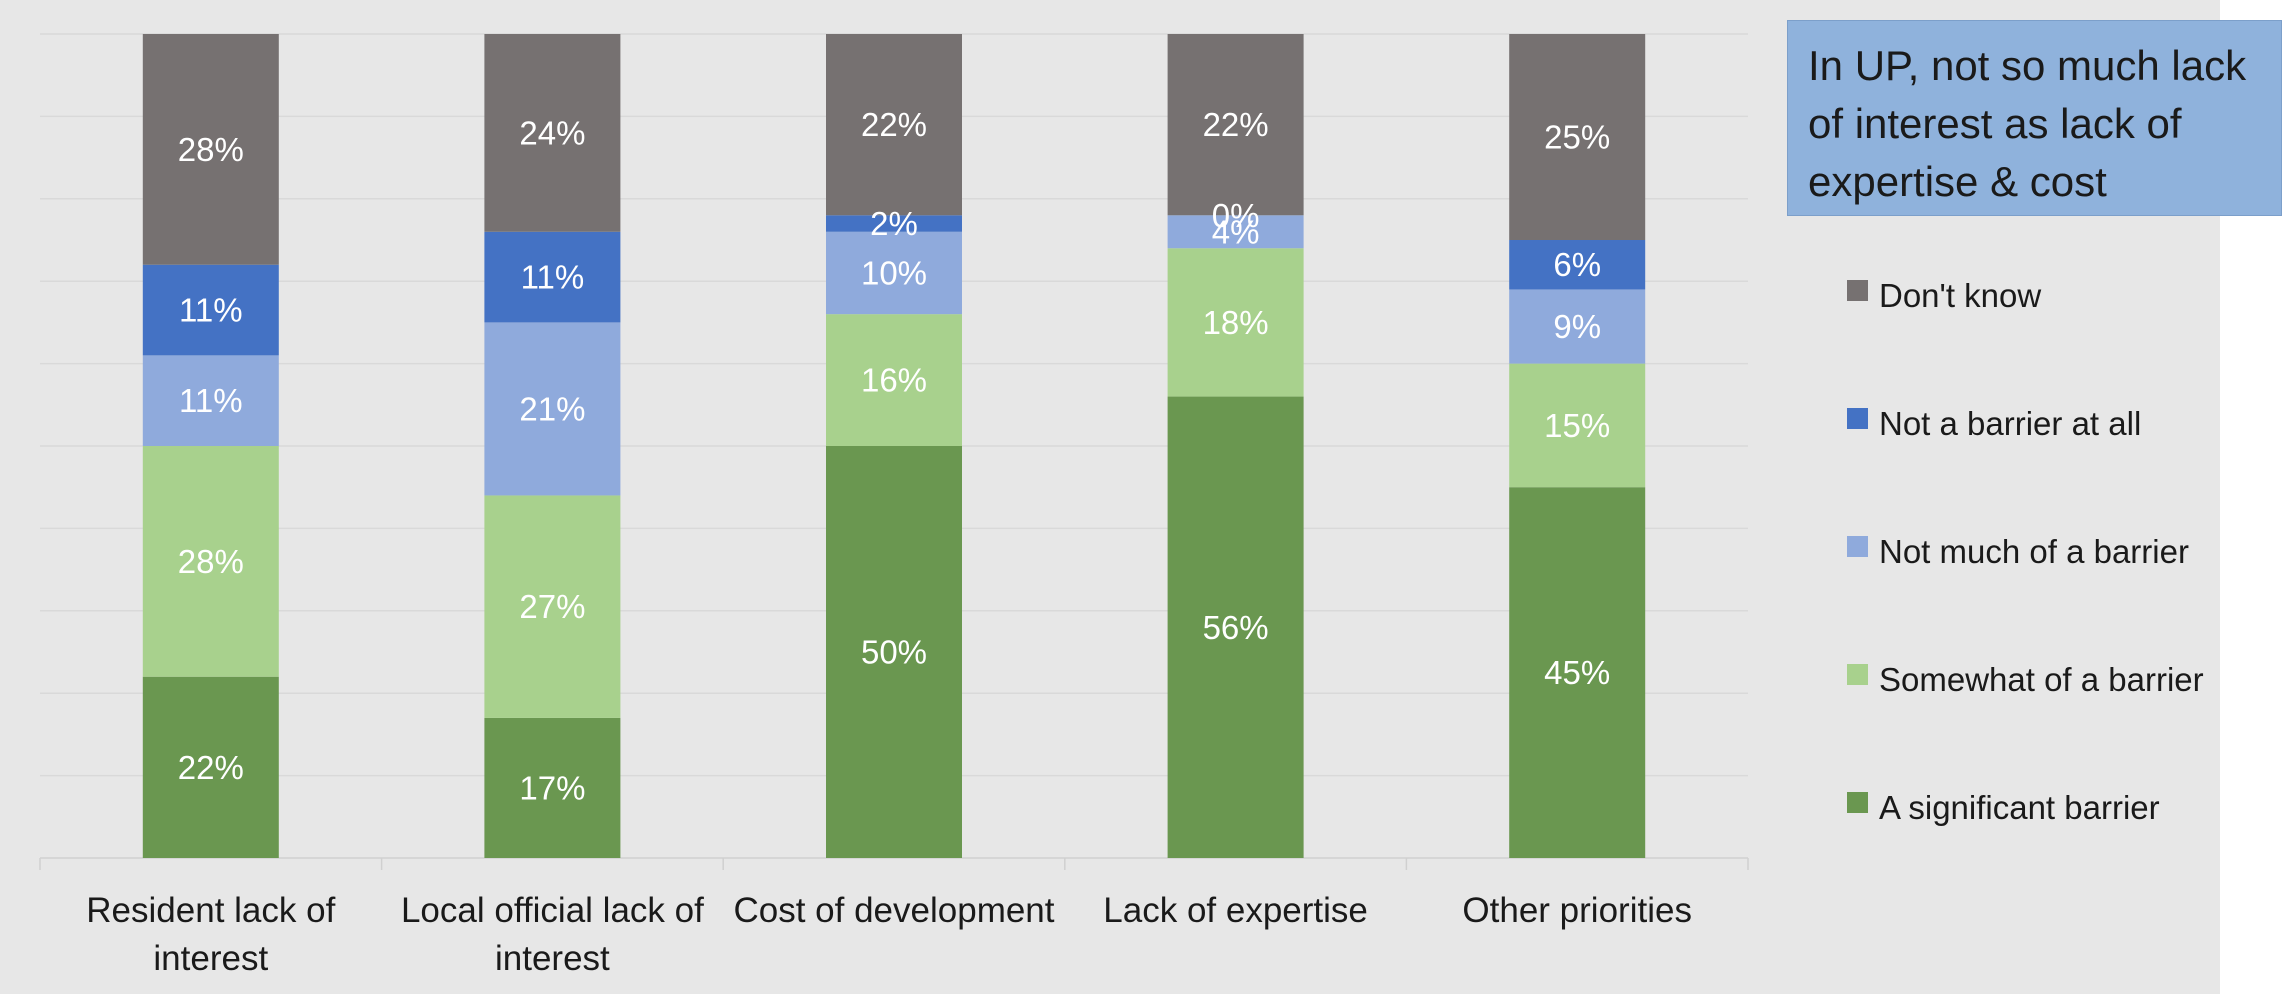 The height and width of the screenshot is (994, 2290). Describe the element at coordinates (2019, 807) in the screenshot. I see `legend-label: A significant barrier` at that location.